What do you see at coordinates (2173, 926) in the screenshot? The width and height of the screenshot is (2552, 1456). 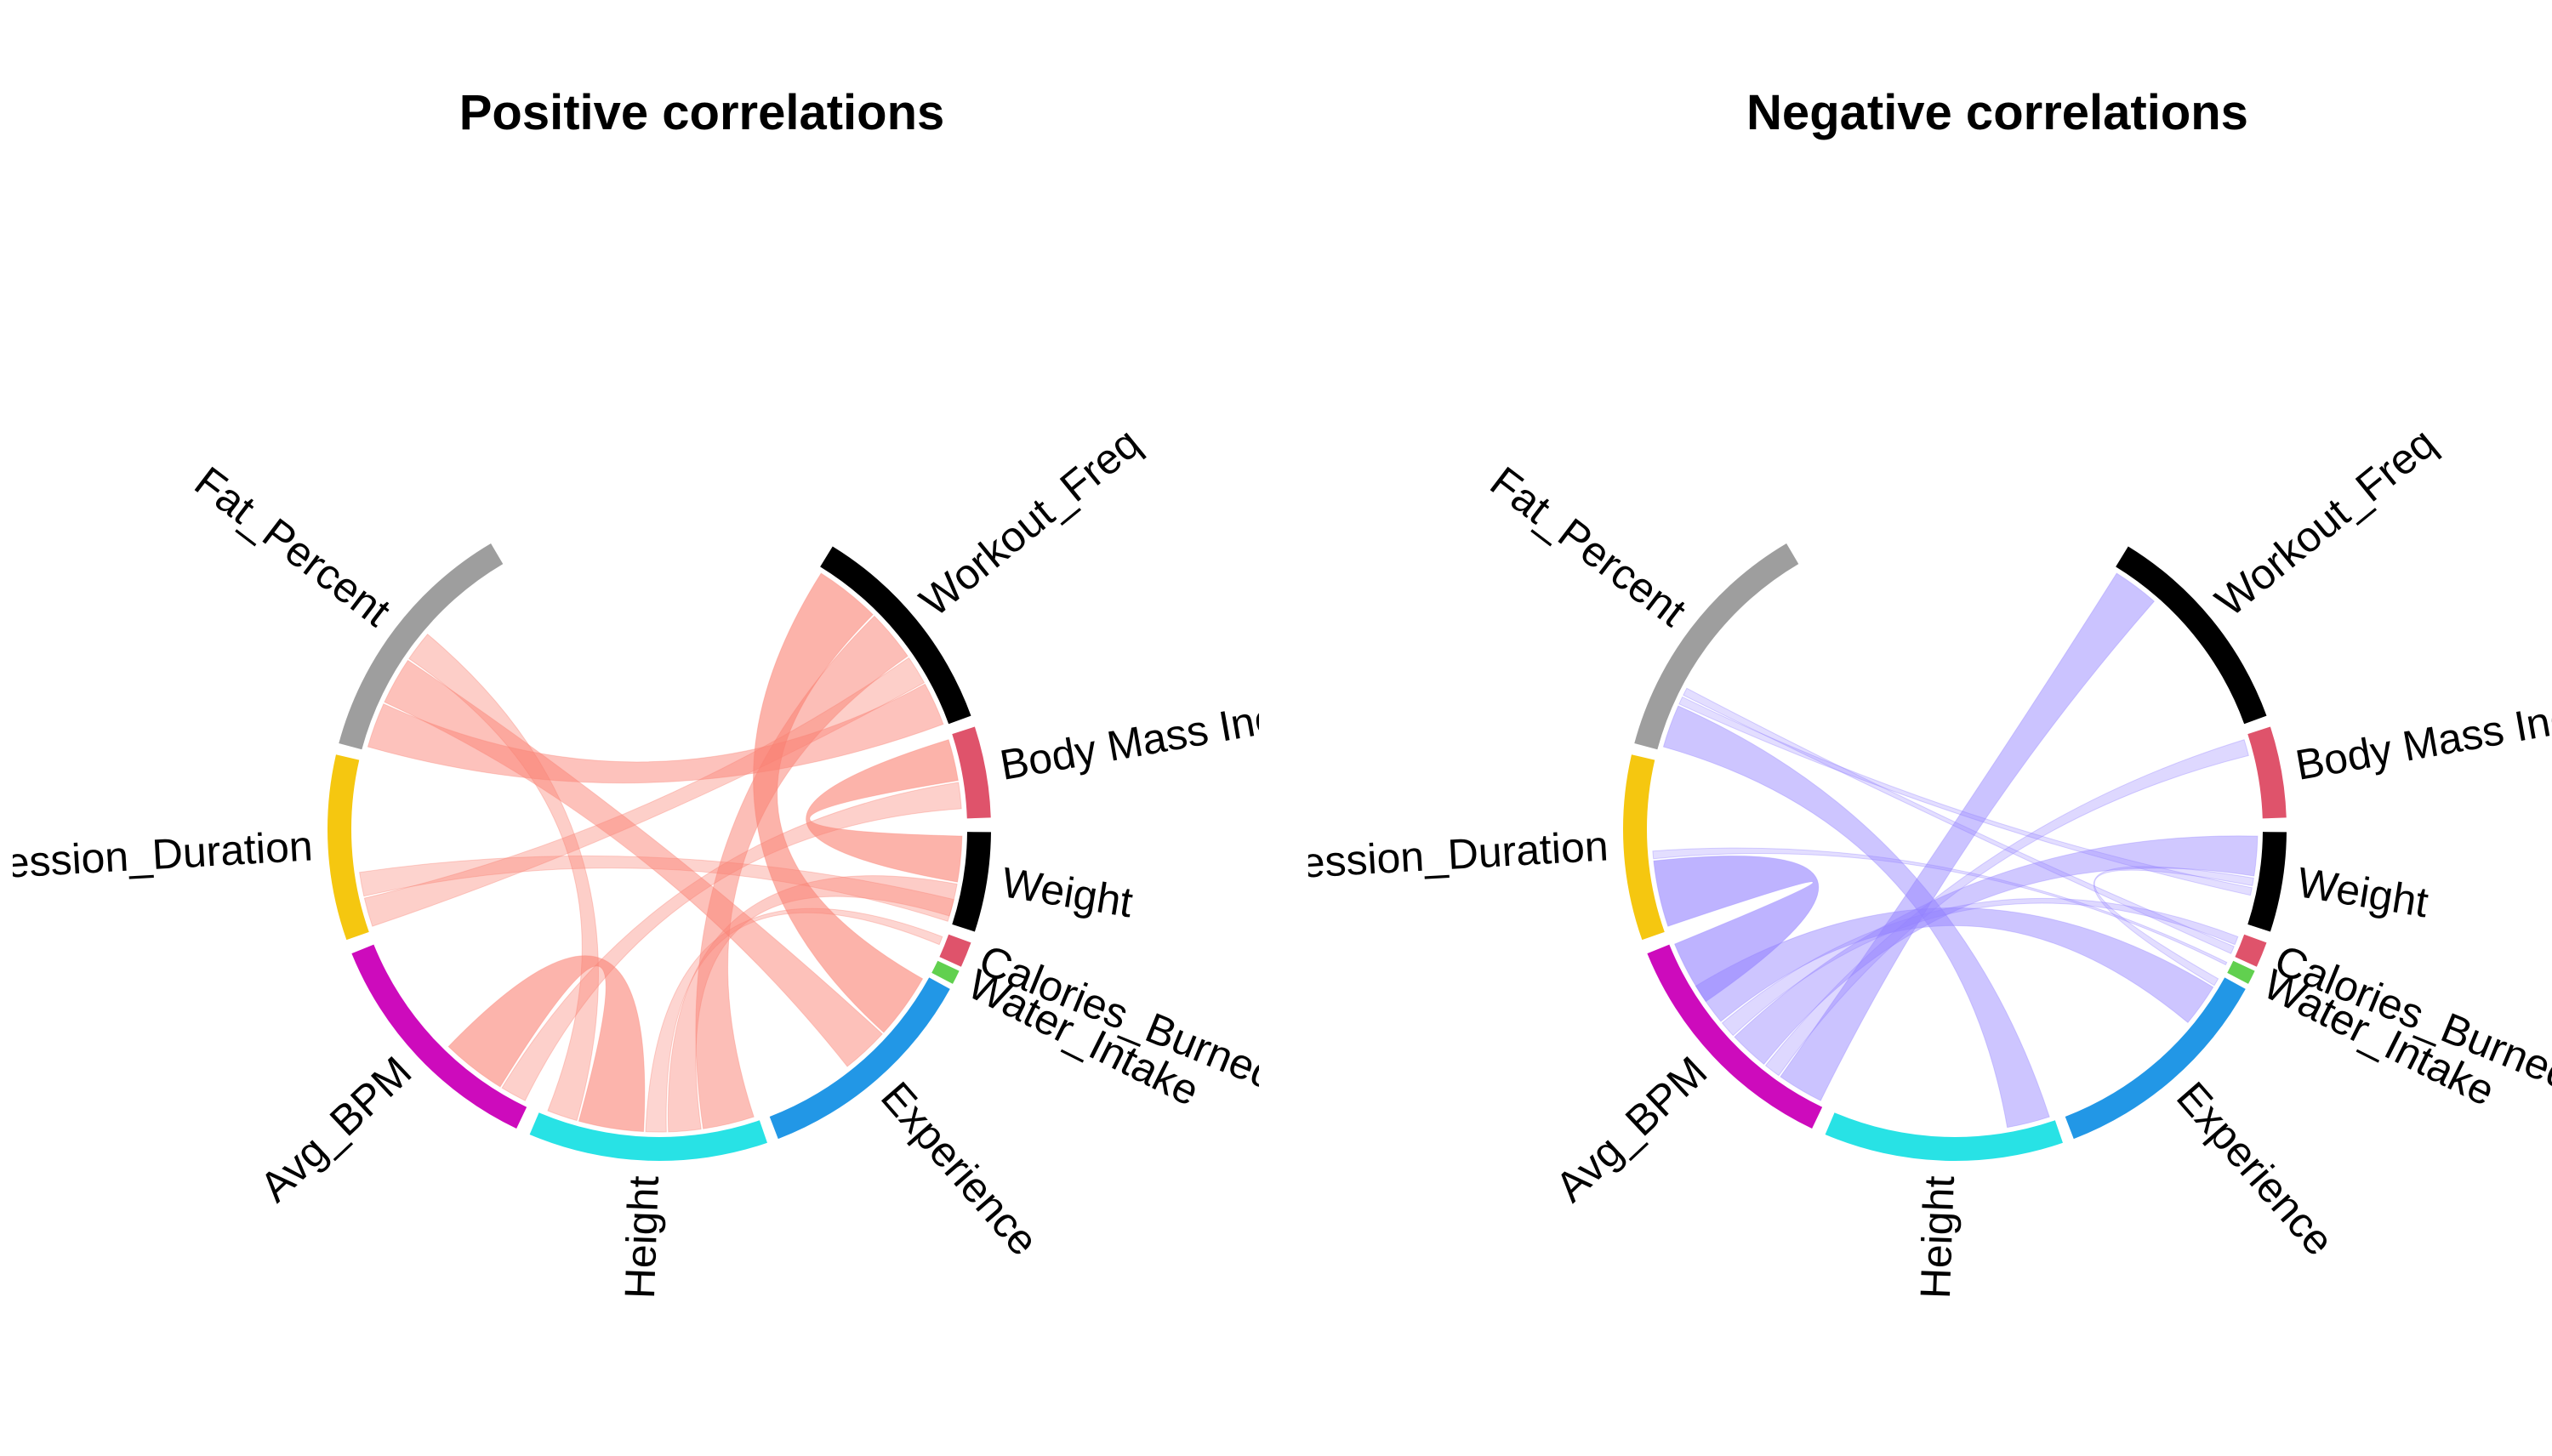 I see `ribbon-weight-experience` at bounding box center [2173, 926].